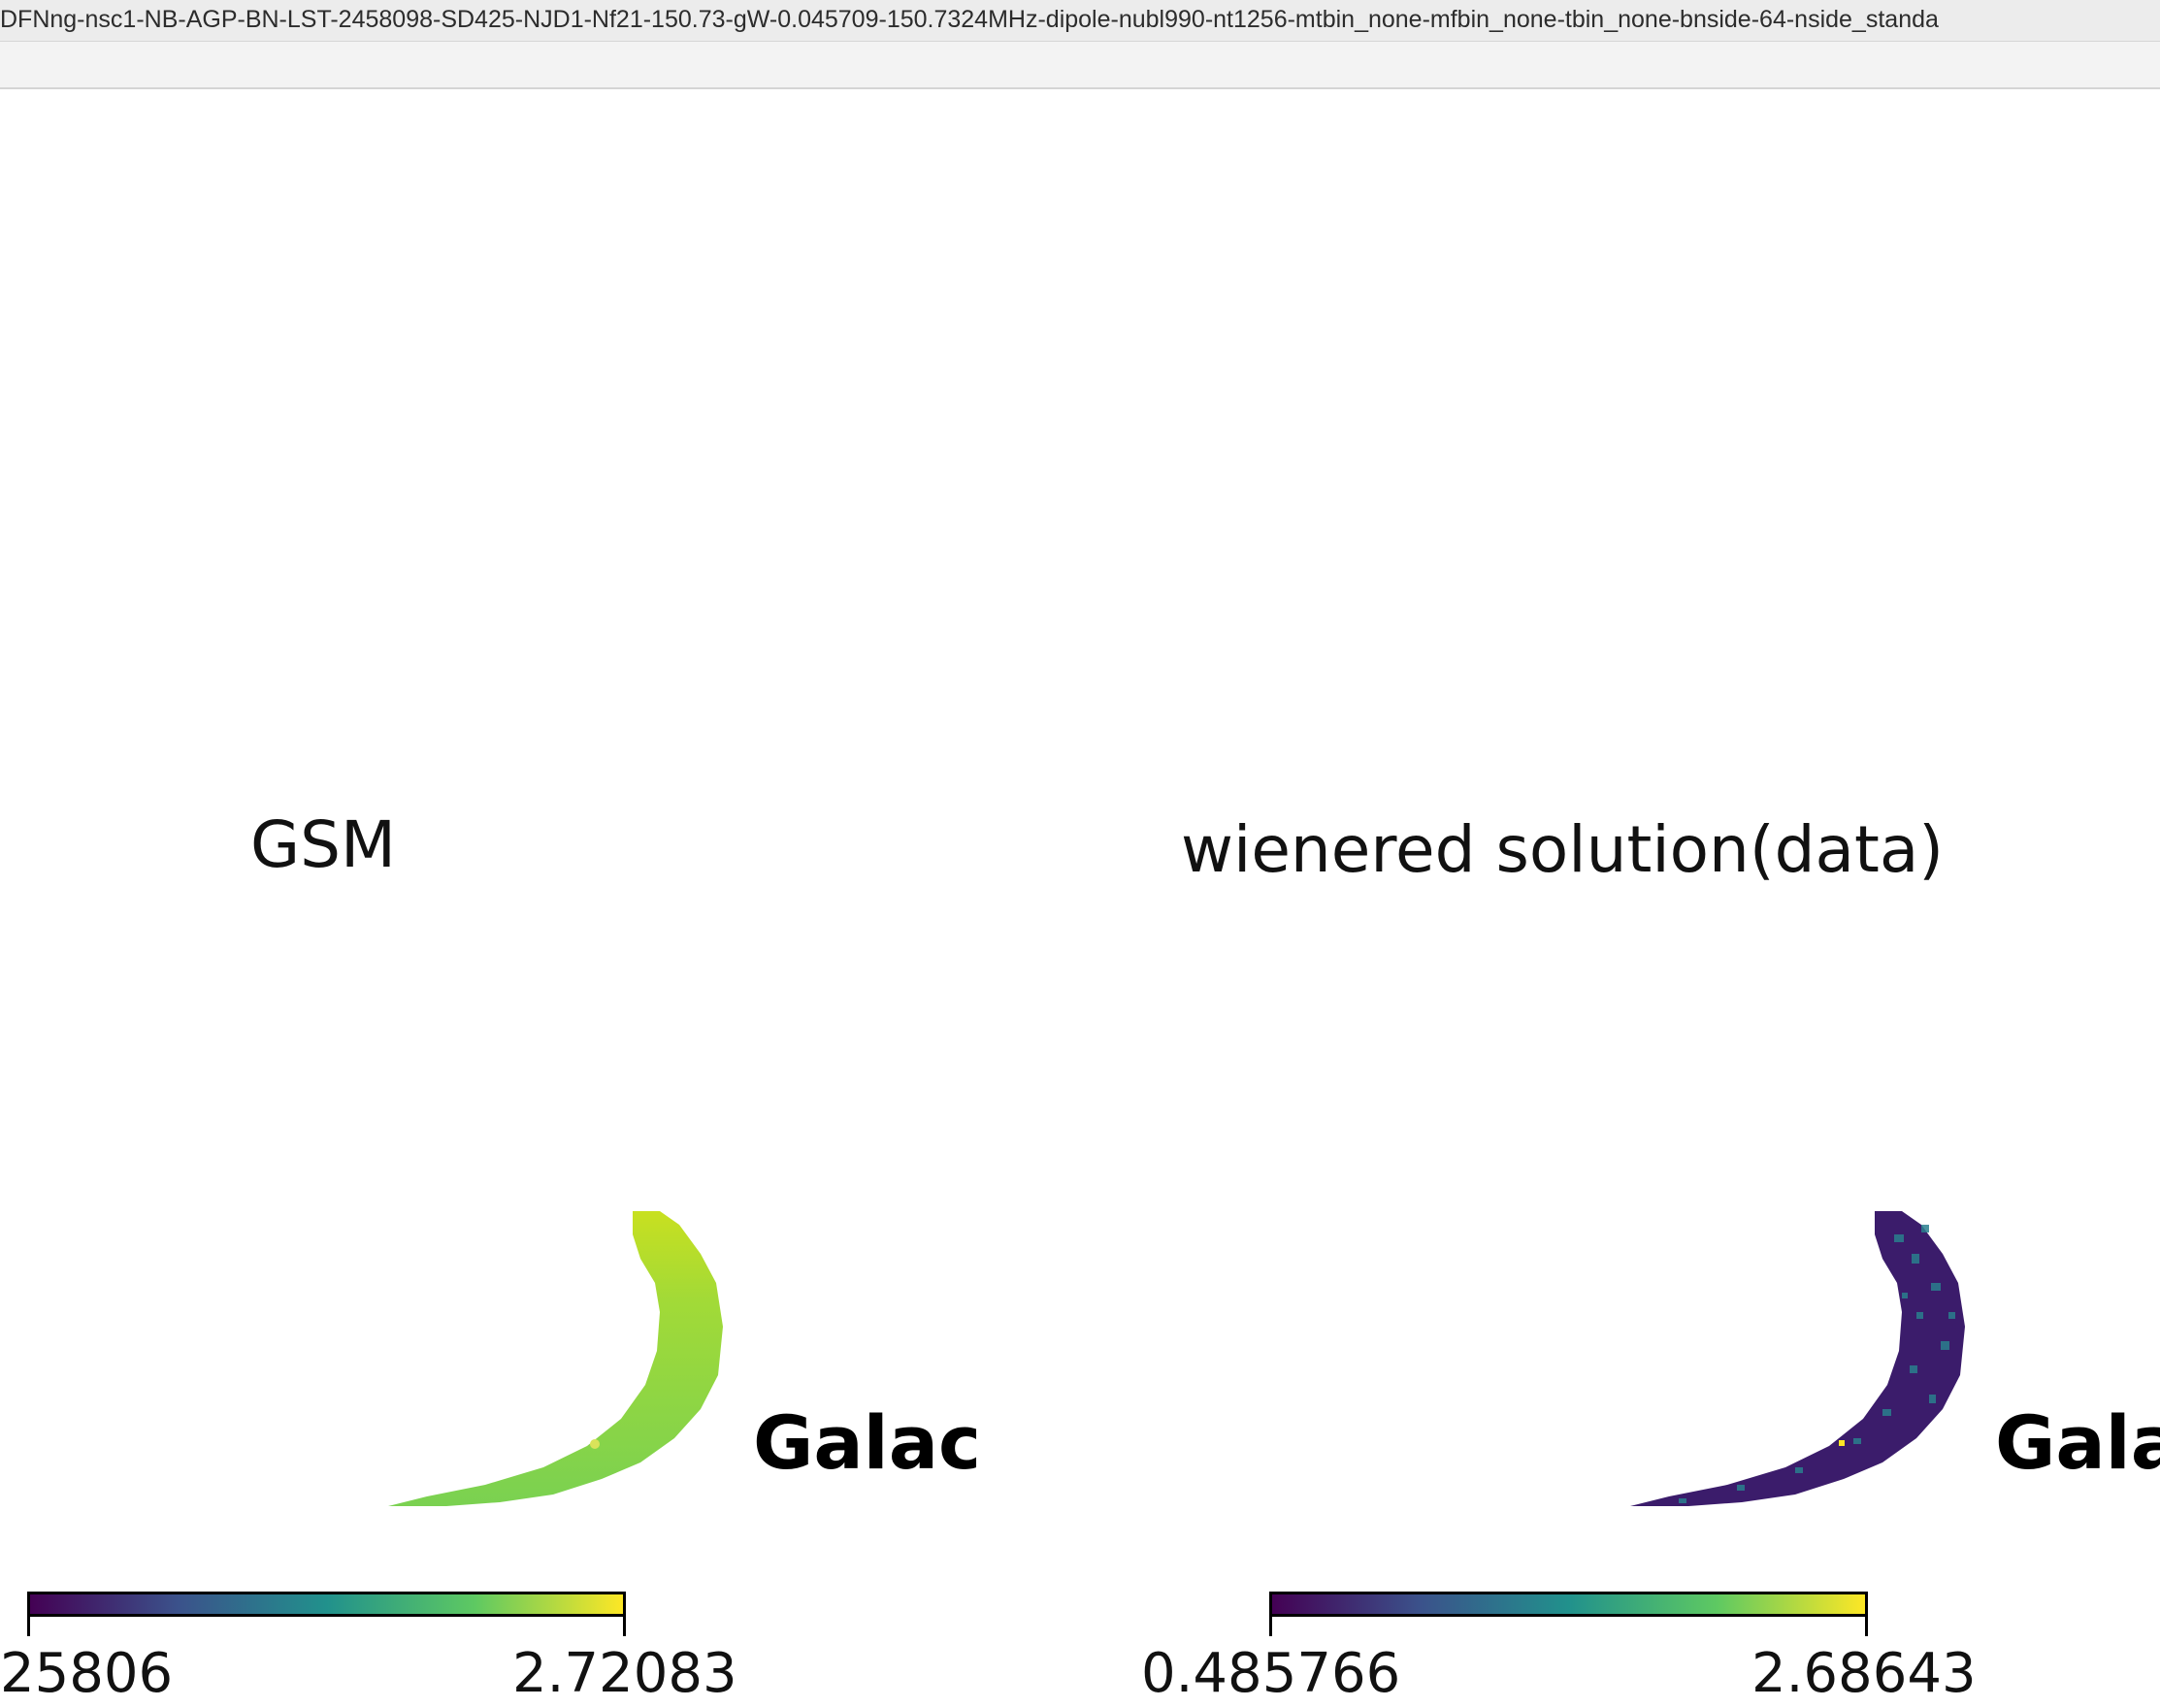 This screenshot has height=1708, width=2160. I want to click on coord-label: Galac, so click(864, 1442).